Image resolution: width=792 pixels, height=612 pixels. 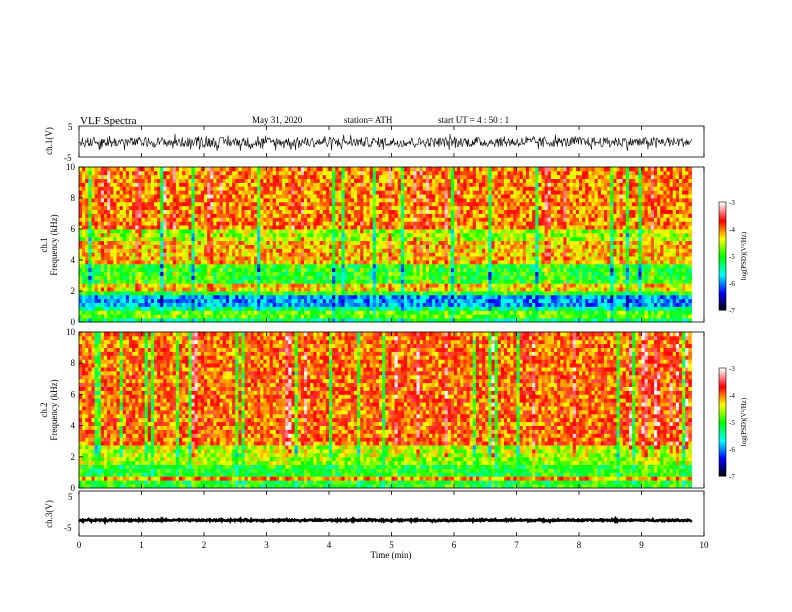 I want to click on start-time-label: start UT = 4 : 50 : 1, so click(x=473, y=120).